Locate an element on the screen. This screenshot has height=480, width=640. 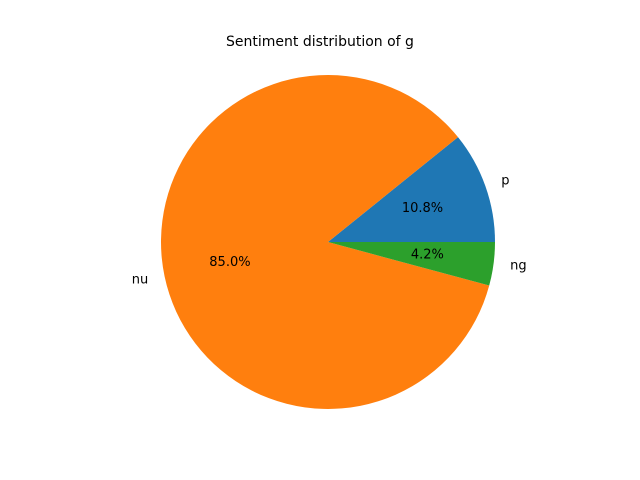
slice-pct-p: 10.8% is located at coordinates (422, 208).